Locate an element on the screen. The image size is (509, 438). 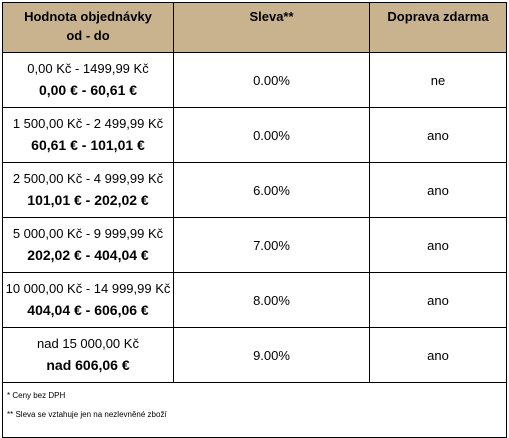
range-czk: 10 000,00 Kč - 14 999,99 Kč is located at coordinates (88, 288).